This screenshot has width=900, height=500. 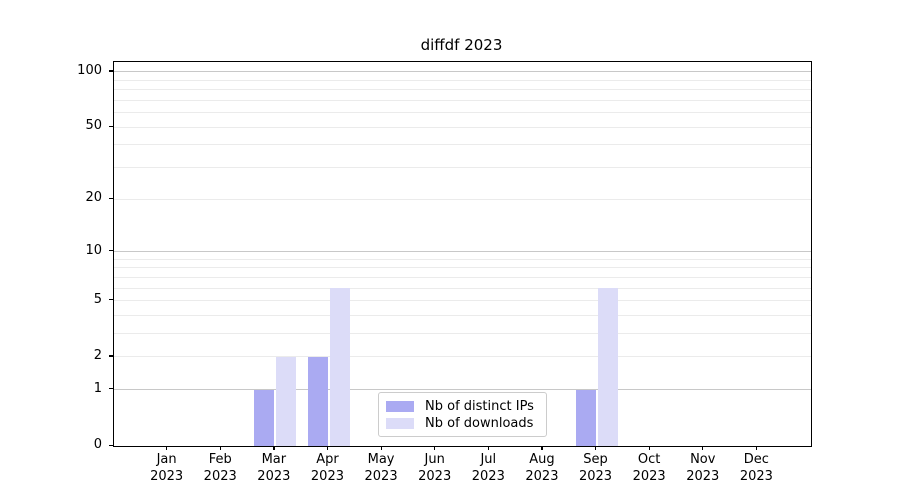 What do you see at coordinates (97, 299) in the screenshot?
I see `y-tick-label: 5` at bounding box center [97, 299].